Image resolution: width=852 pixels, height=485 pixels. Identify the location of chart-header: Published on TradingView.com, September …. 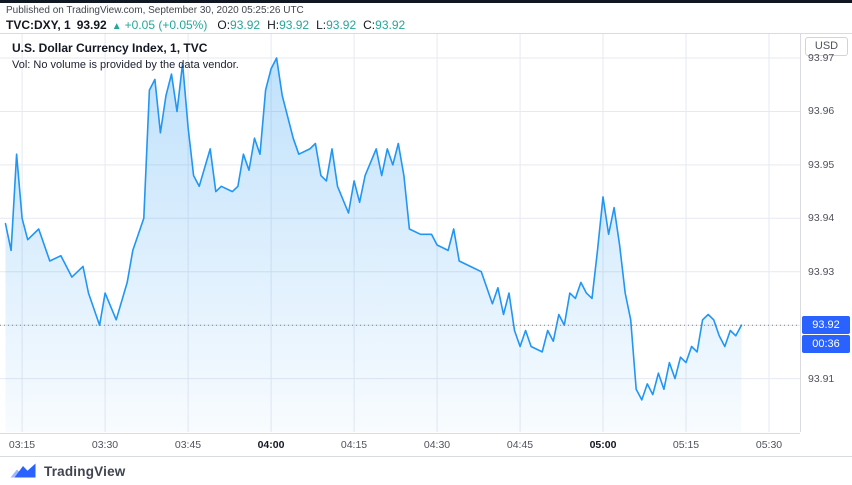
(426, 18).